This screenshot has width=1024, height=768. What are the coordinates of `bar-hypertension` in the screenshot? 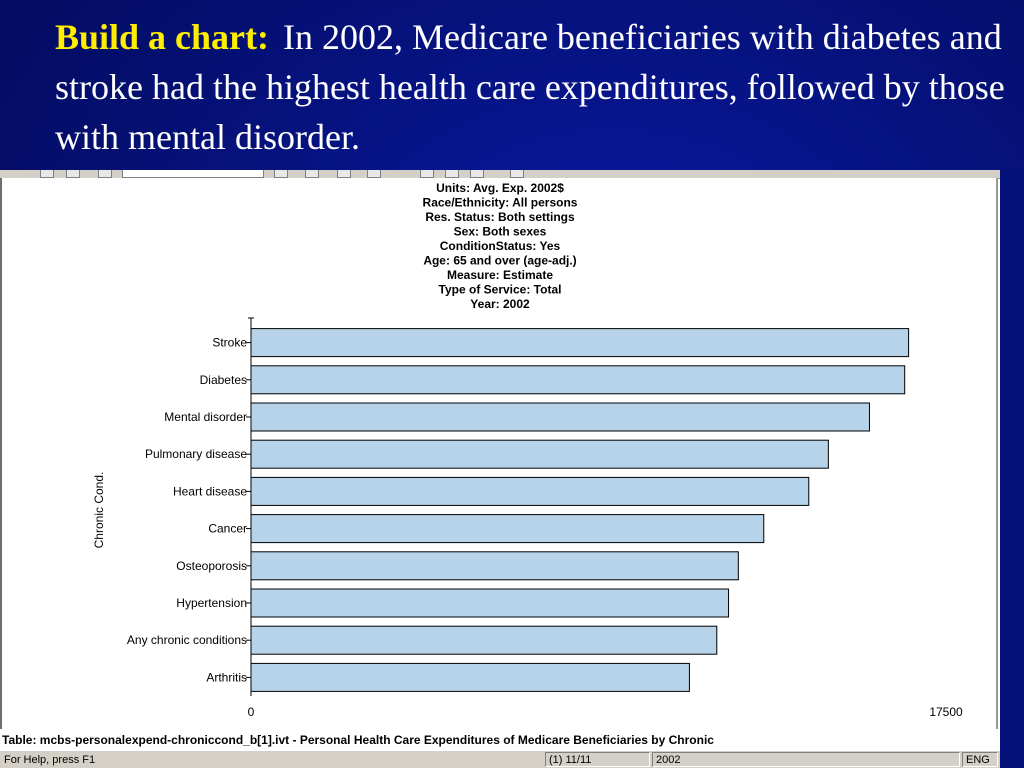 It's located at (490, 603).